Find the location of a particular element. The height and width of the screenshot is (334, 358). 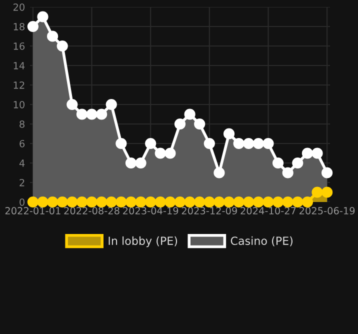

y-tick-label: 20 is located at coordinates (18, 7).